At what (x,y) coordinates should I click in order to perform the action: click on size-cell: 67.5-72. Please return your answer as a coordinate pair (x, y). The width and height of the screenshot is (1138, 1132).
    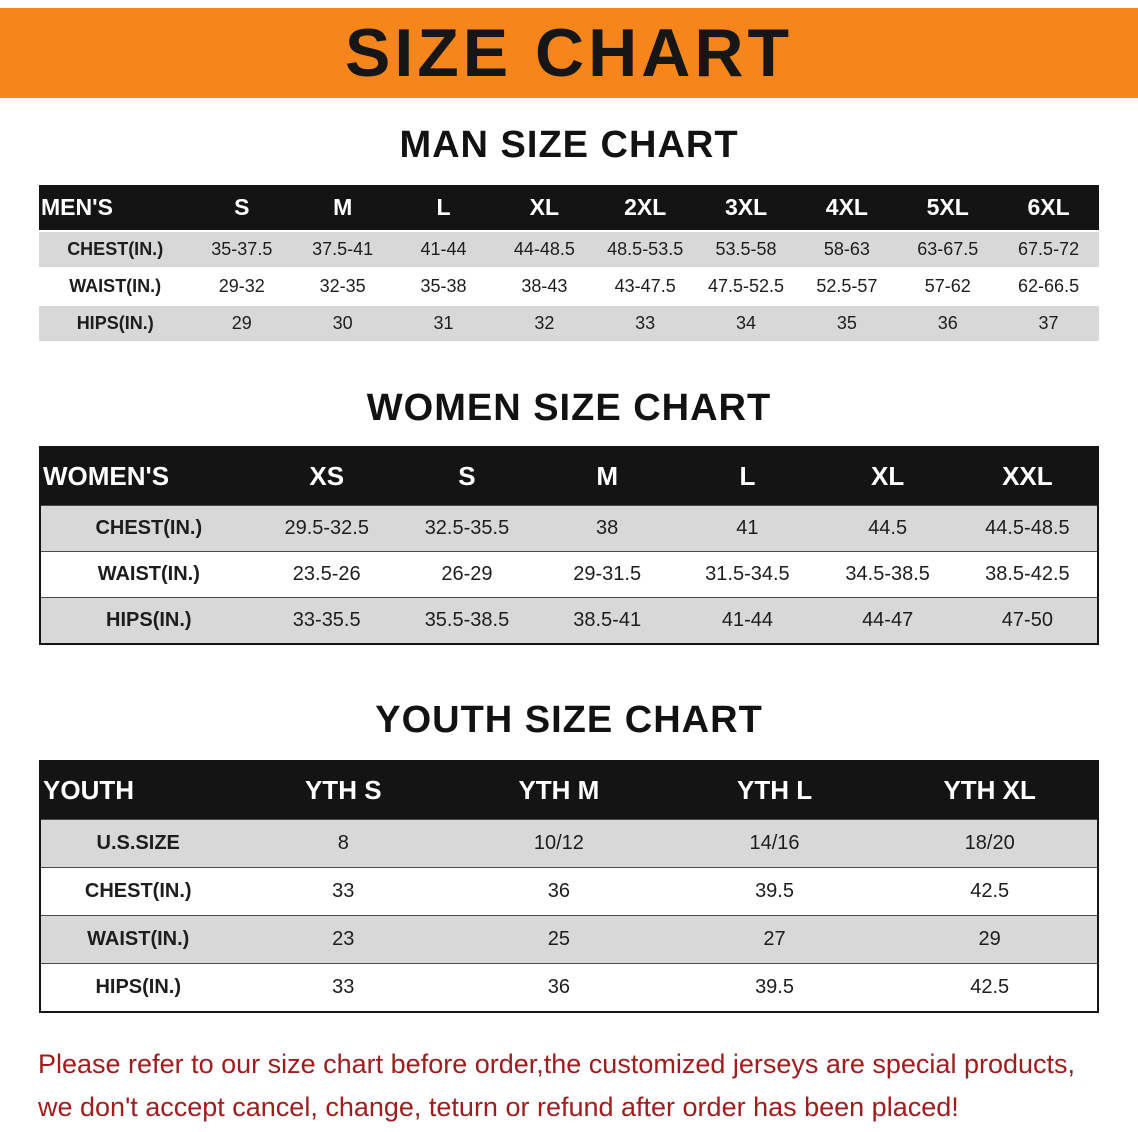
    Looking at the image, I should click on (1048, 249).